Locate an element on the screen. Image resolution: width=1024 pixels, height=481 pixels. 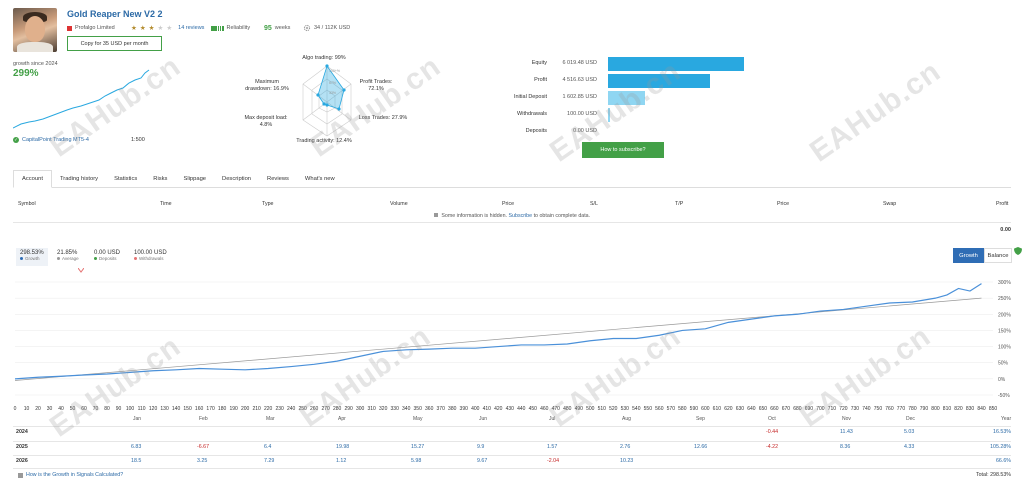
x-tick-label: 130 is located at coordinates (164, 409).